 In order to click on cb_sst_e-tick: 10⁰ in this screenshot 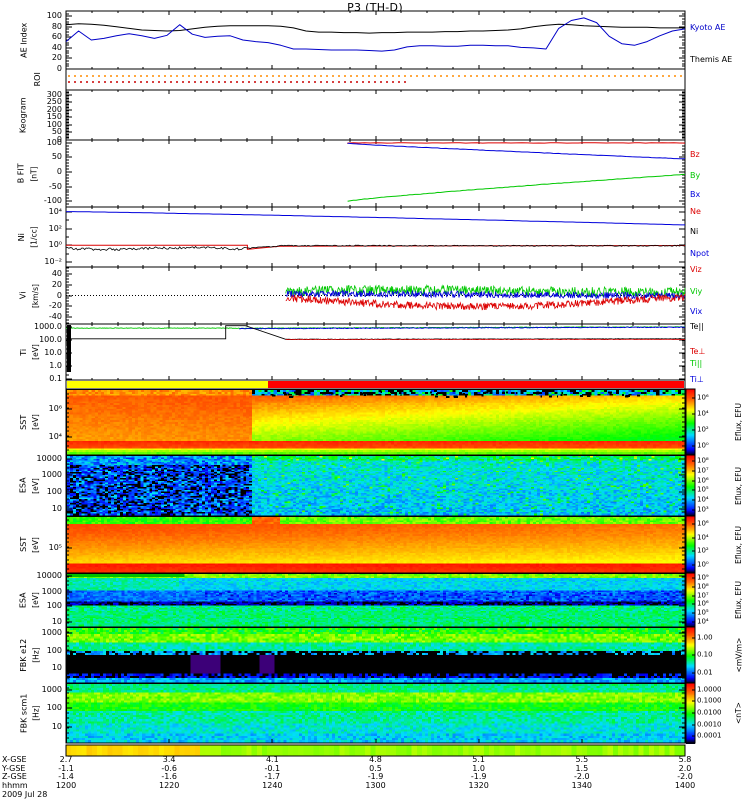, I will do `click(703, 565)`.